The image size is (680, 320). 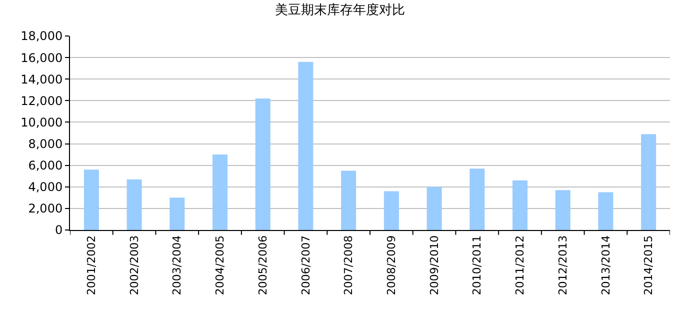 I want to click on x-tick-label: 2001/2002, so click(x=91, y=265).